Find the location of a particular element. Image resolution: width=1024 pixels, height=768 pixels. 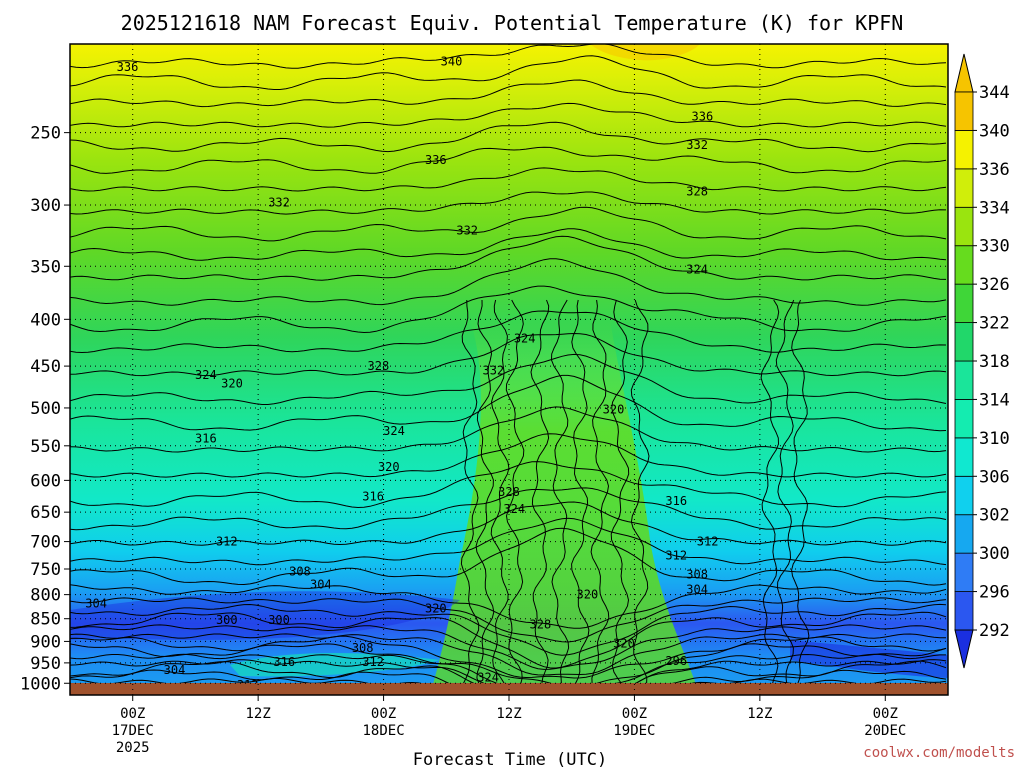

colorbar-label: 334 is located at coordinates (994, 208).